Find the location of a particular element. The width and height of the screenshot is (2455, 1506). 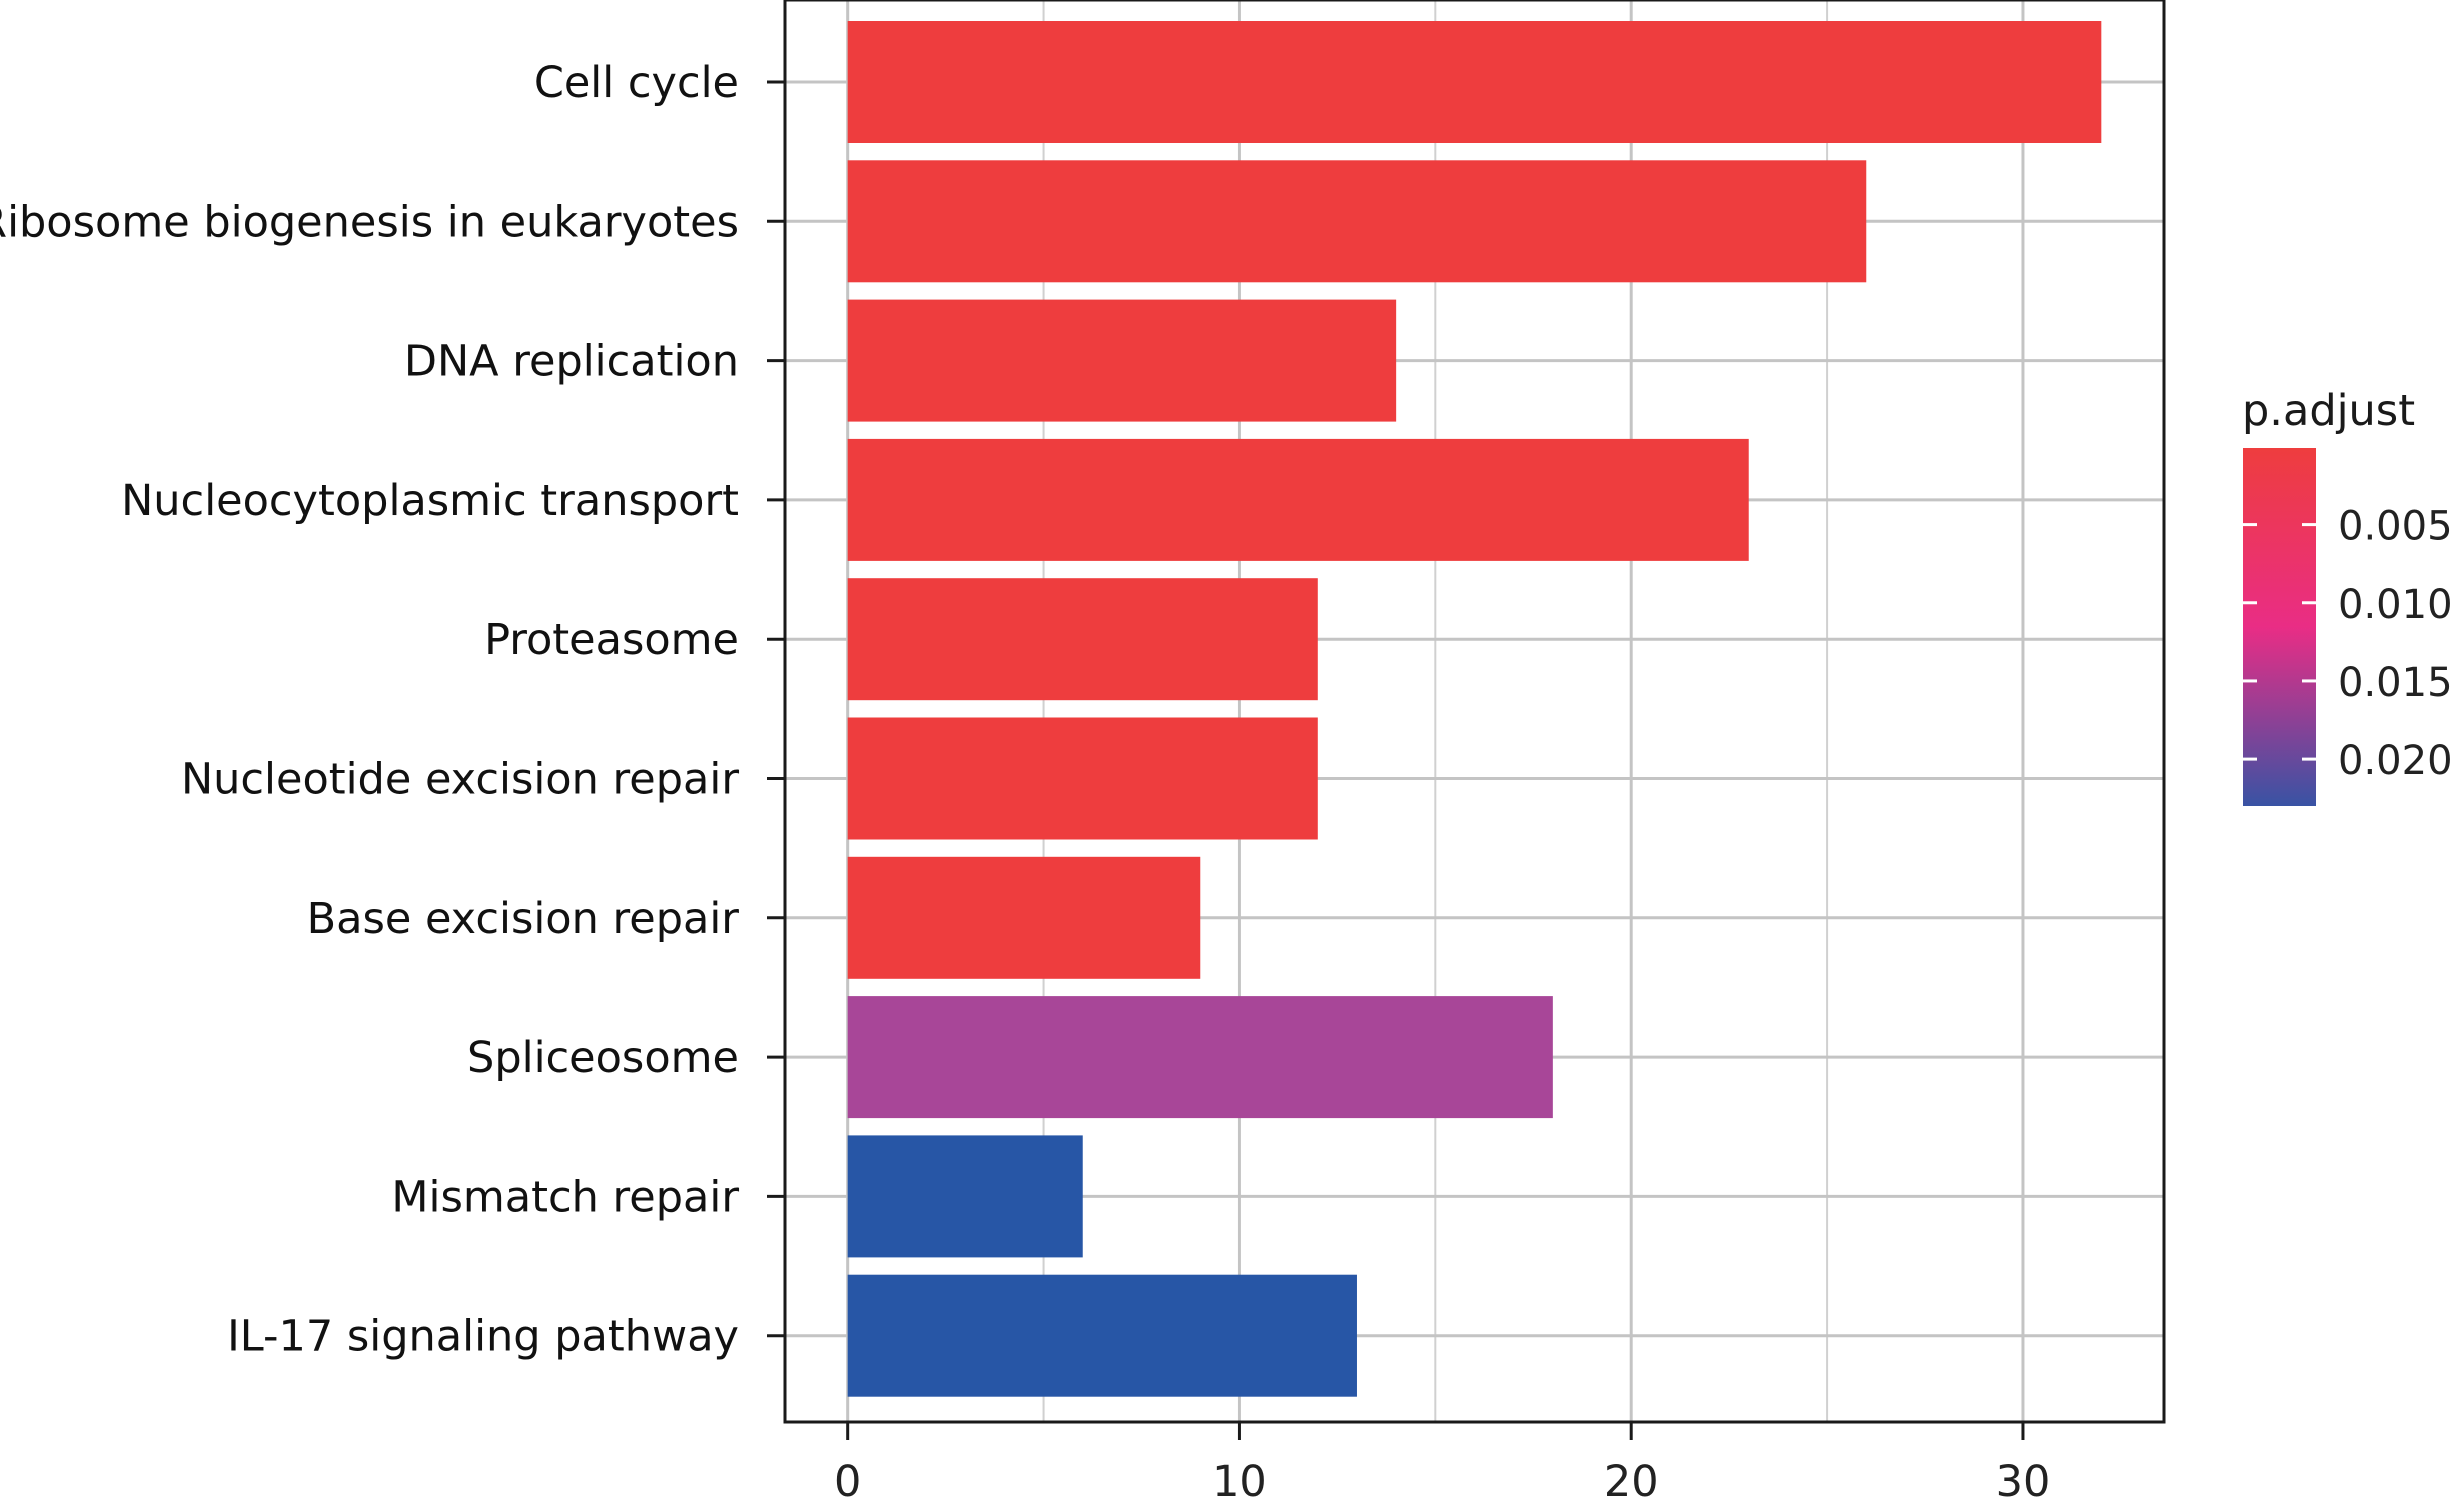

color-legend: p.adjust 0.005 0.010 0.015 0.020 is located at coordinates (2347, 596).